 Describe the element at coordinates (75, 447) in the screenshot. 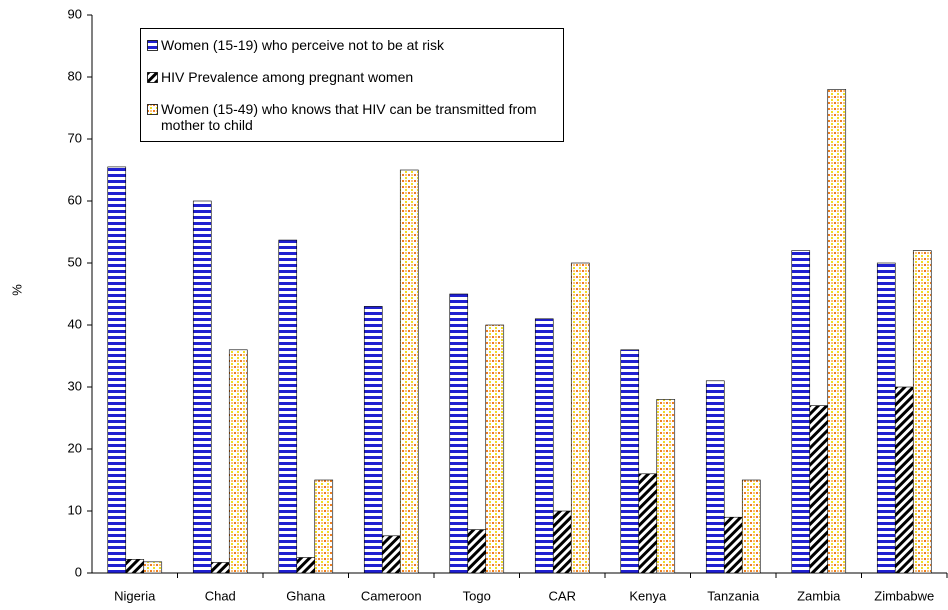

I see `y-tick-label: 20` at that location.